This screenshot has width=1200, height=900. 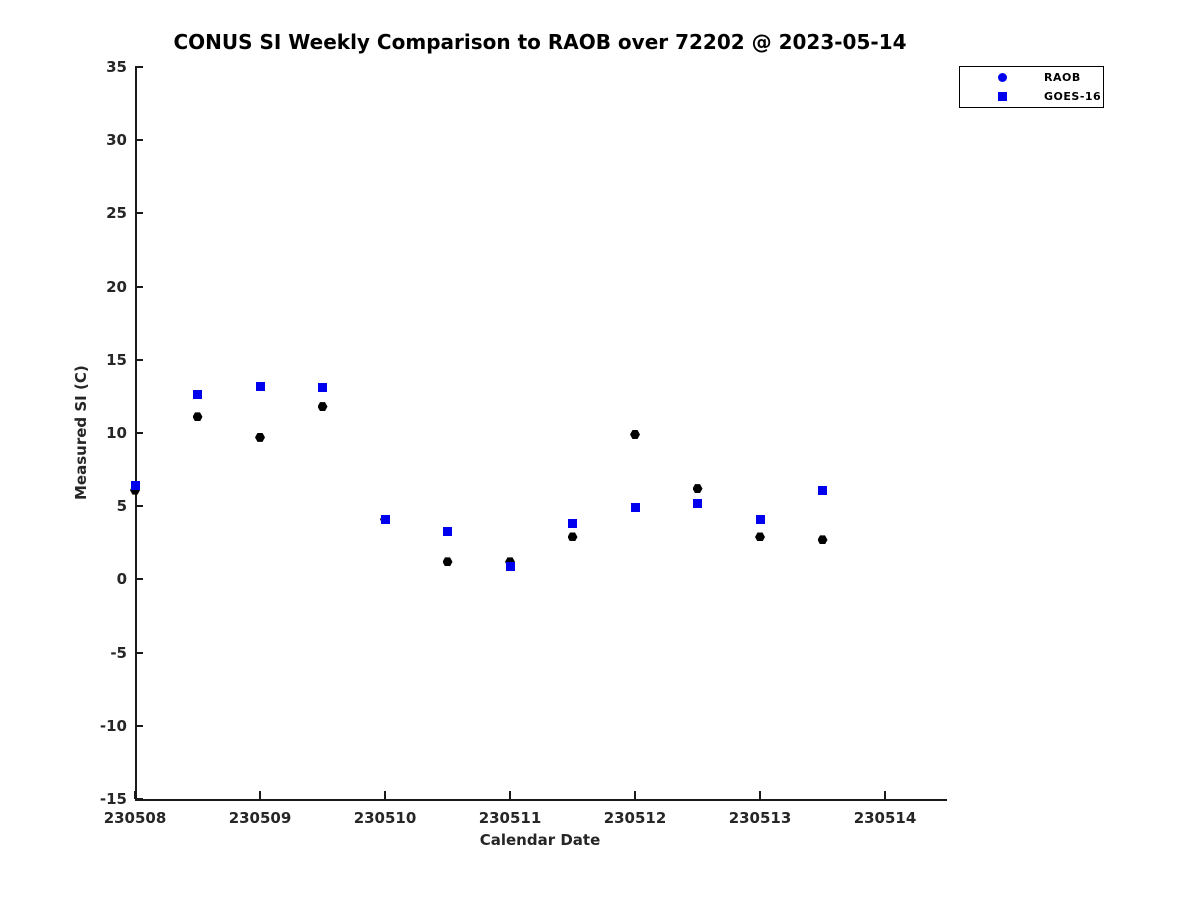 I want to click on y-tick-label: 10, so click(x=116, y=433).